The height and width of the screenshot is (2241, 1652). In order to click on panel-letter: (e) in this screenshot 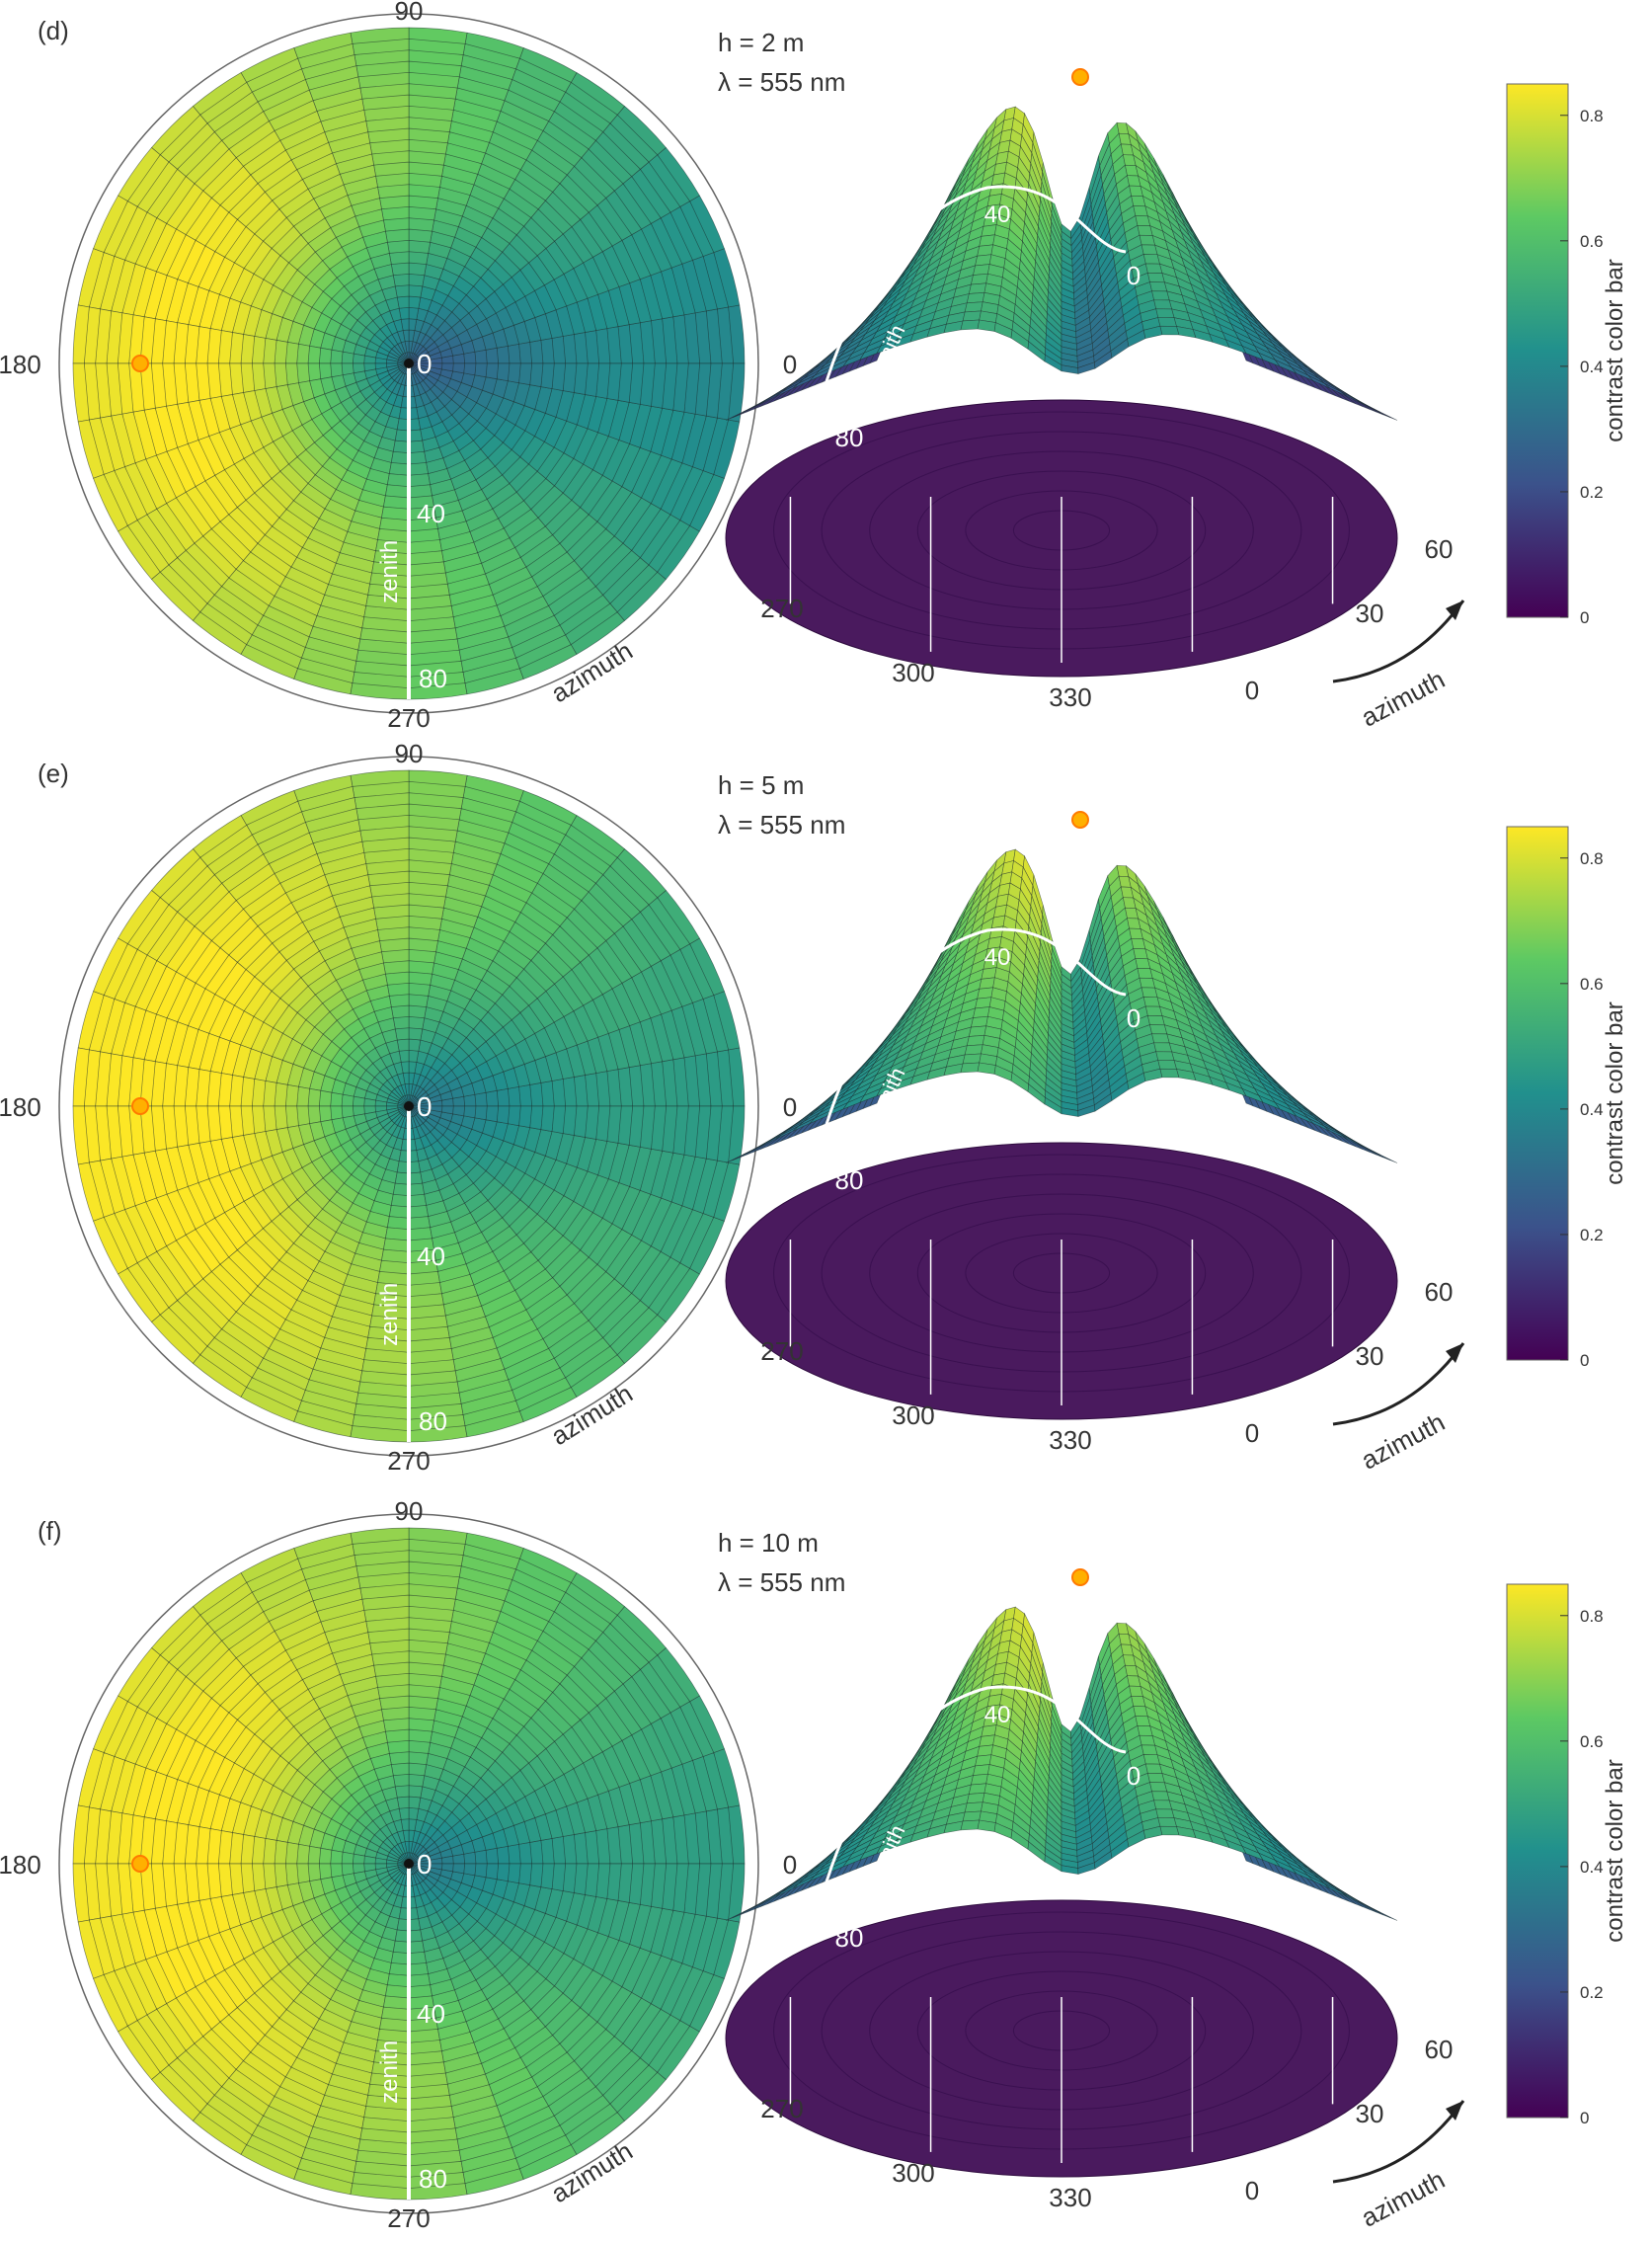, I will do `click(53, 773)`.